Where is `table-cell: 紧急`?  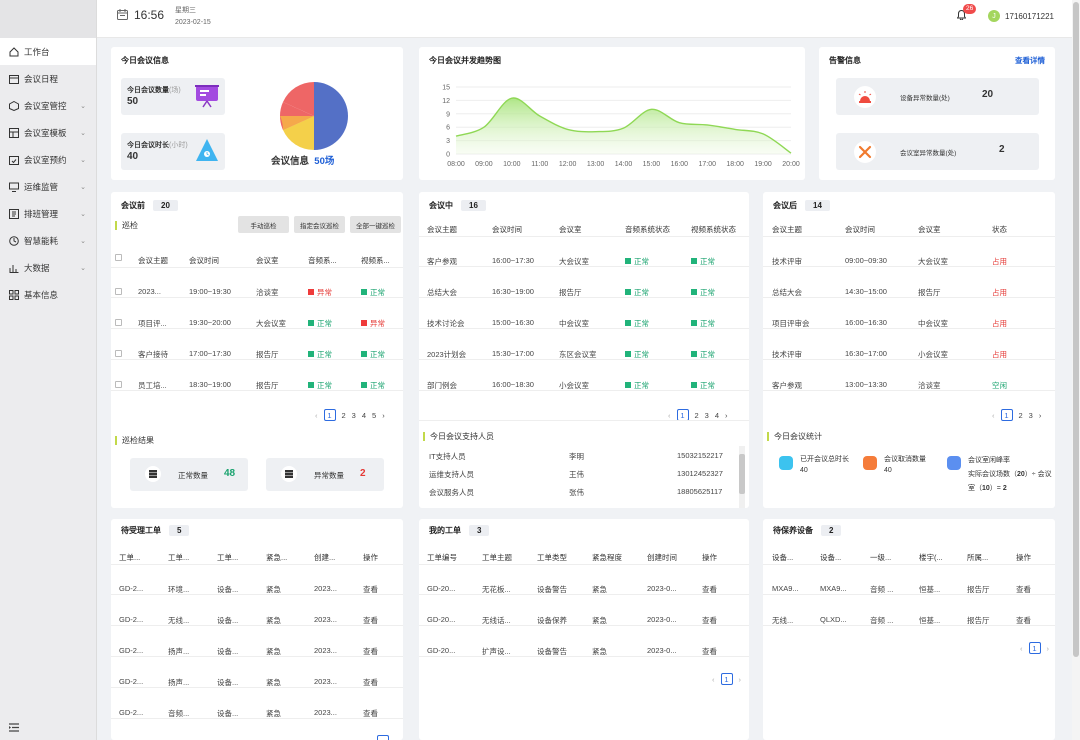 table-cell: 紧急 is located at coordinates (599, 651).